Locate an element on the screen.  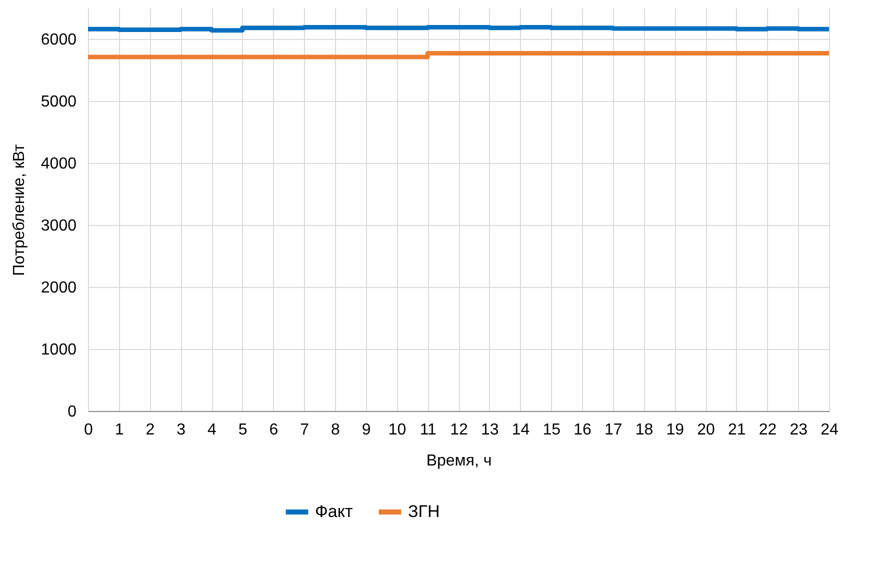
legend-label: ЗГН is located at coordinates (424, 511).